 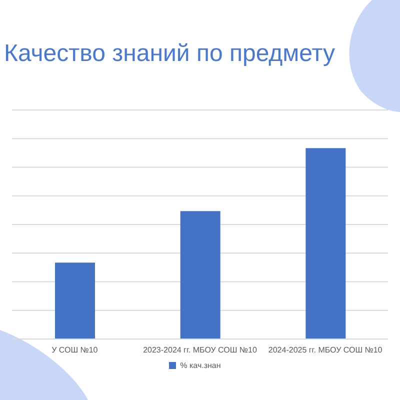 What do you see at coordinates (200, 365) in the screenshot?
I see `legend-label: % кач.знан` at bounding box center [200, 365].